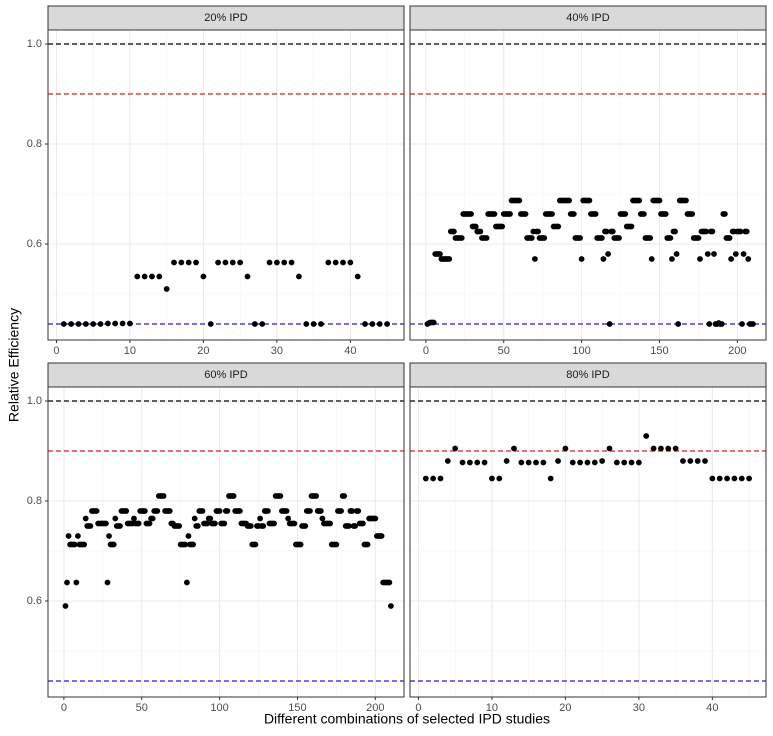 The width and height of the screenshot is (773, 736). What do you see at coordinates (34, 244) in the screenshot?
I see `y-tick-label: 0.6` at bounding box center [34, 244].